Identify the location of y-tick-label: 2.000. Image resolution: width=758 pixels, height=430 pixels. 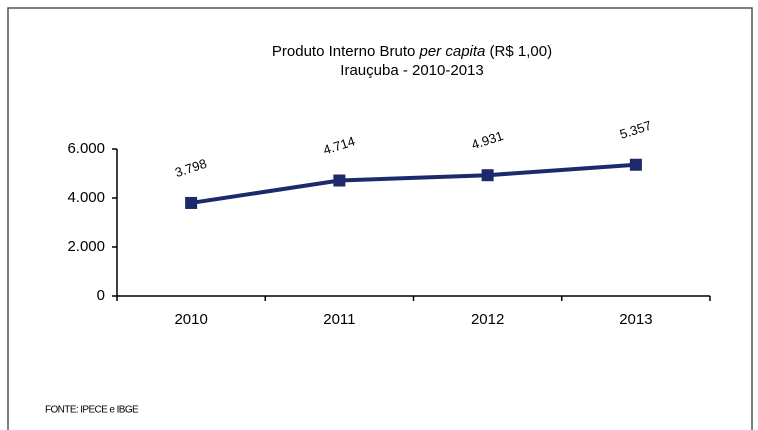
(86, 246).